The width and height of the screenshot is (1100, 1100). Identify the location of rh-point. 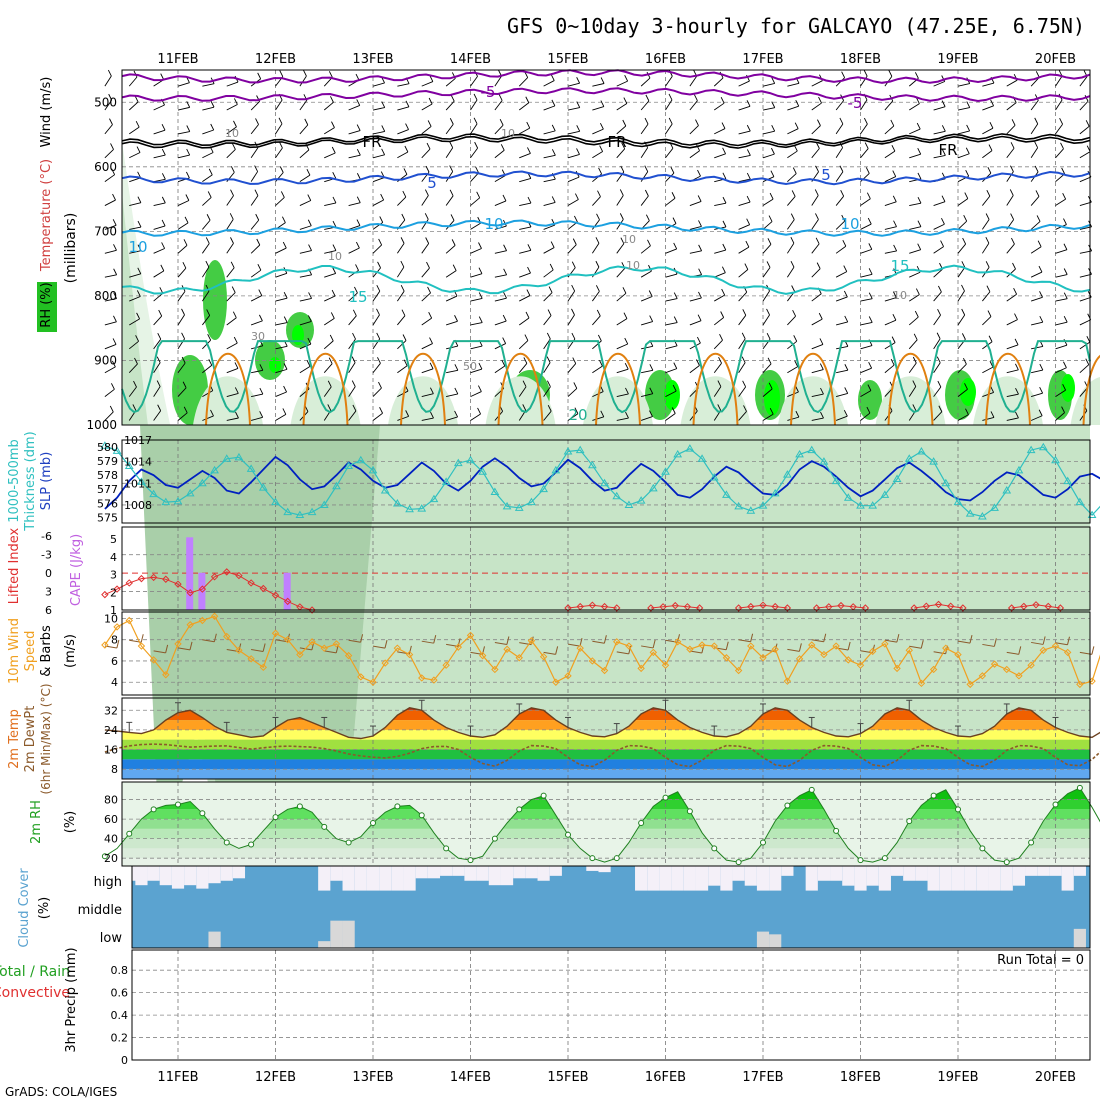
(763, 842).